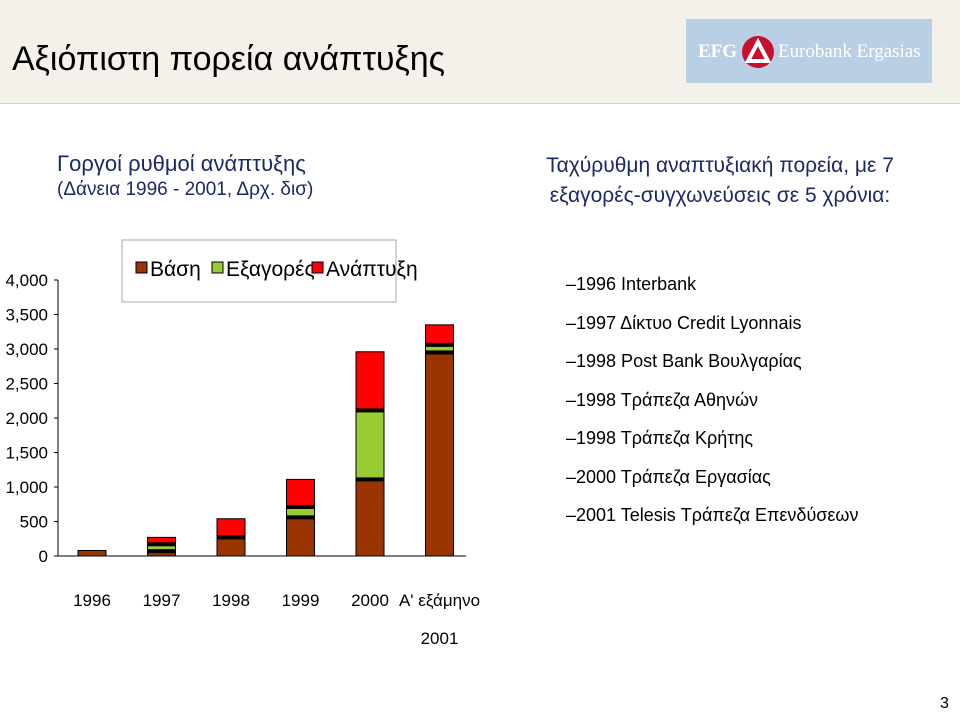 Image resolution: width=960 pixels, height=720 pixels. Describe the element at coordinates (631, 284) in the screenshot. I see `acquisition-item: –1996 Interbank` at that location.